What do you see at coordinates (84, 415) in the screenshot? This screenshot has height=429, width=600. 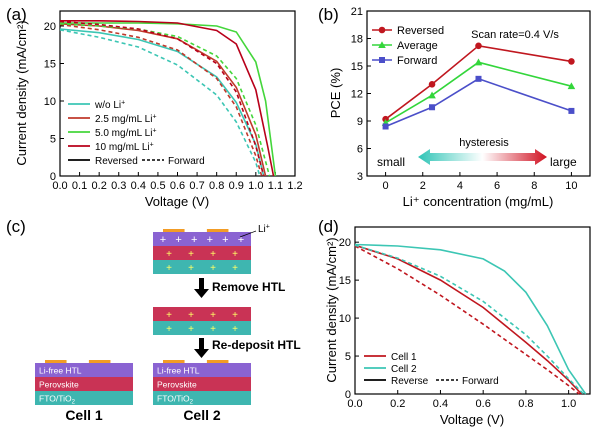 I see `cell1-caption: Cell 1` at bounding box center [84, 415].